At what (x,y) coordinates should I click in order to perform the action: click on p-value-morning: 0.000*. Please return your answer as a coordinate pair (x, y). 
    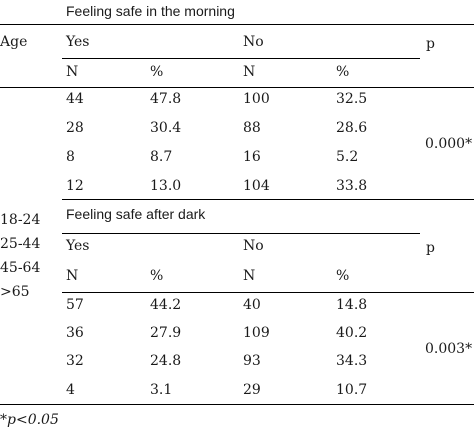
    Looking at the image, I should click on (449, 144).